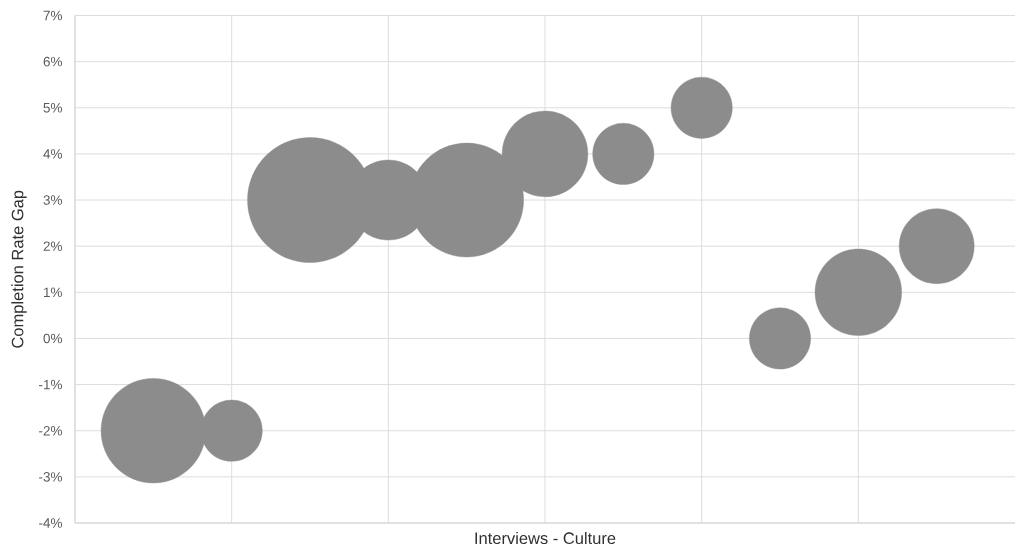 The height and width of the screenshot is (550, 1016). What do you see at coordinates (53, 292) in the screenshot?
I see `y-tick-label: 1%` at bounding box center [53, 292].